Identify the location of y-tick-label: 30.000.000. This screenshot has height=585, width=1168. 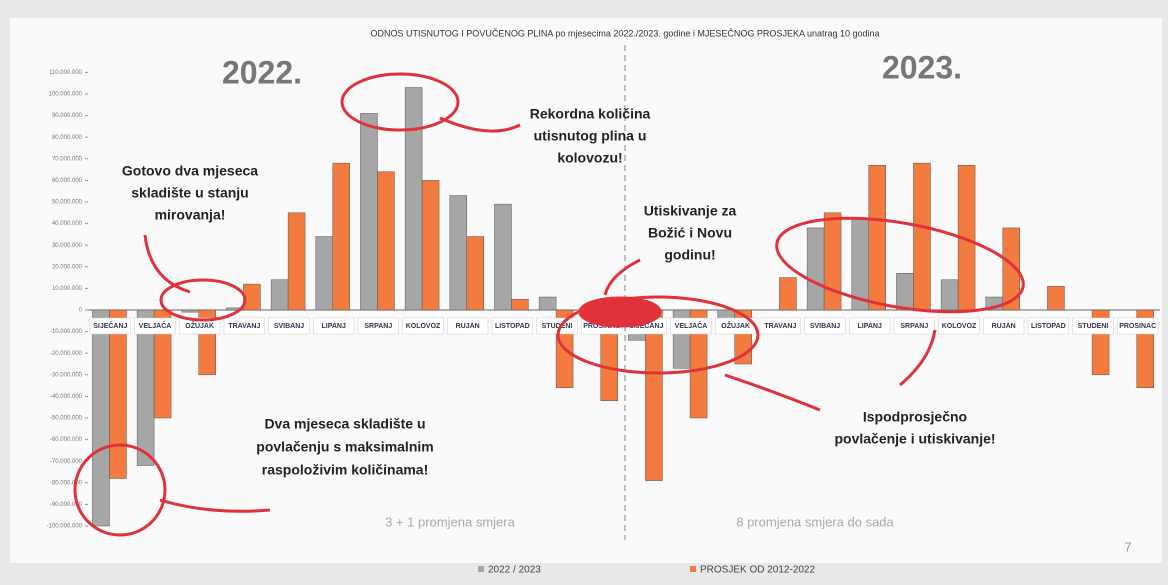
(67, 246).